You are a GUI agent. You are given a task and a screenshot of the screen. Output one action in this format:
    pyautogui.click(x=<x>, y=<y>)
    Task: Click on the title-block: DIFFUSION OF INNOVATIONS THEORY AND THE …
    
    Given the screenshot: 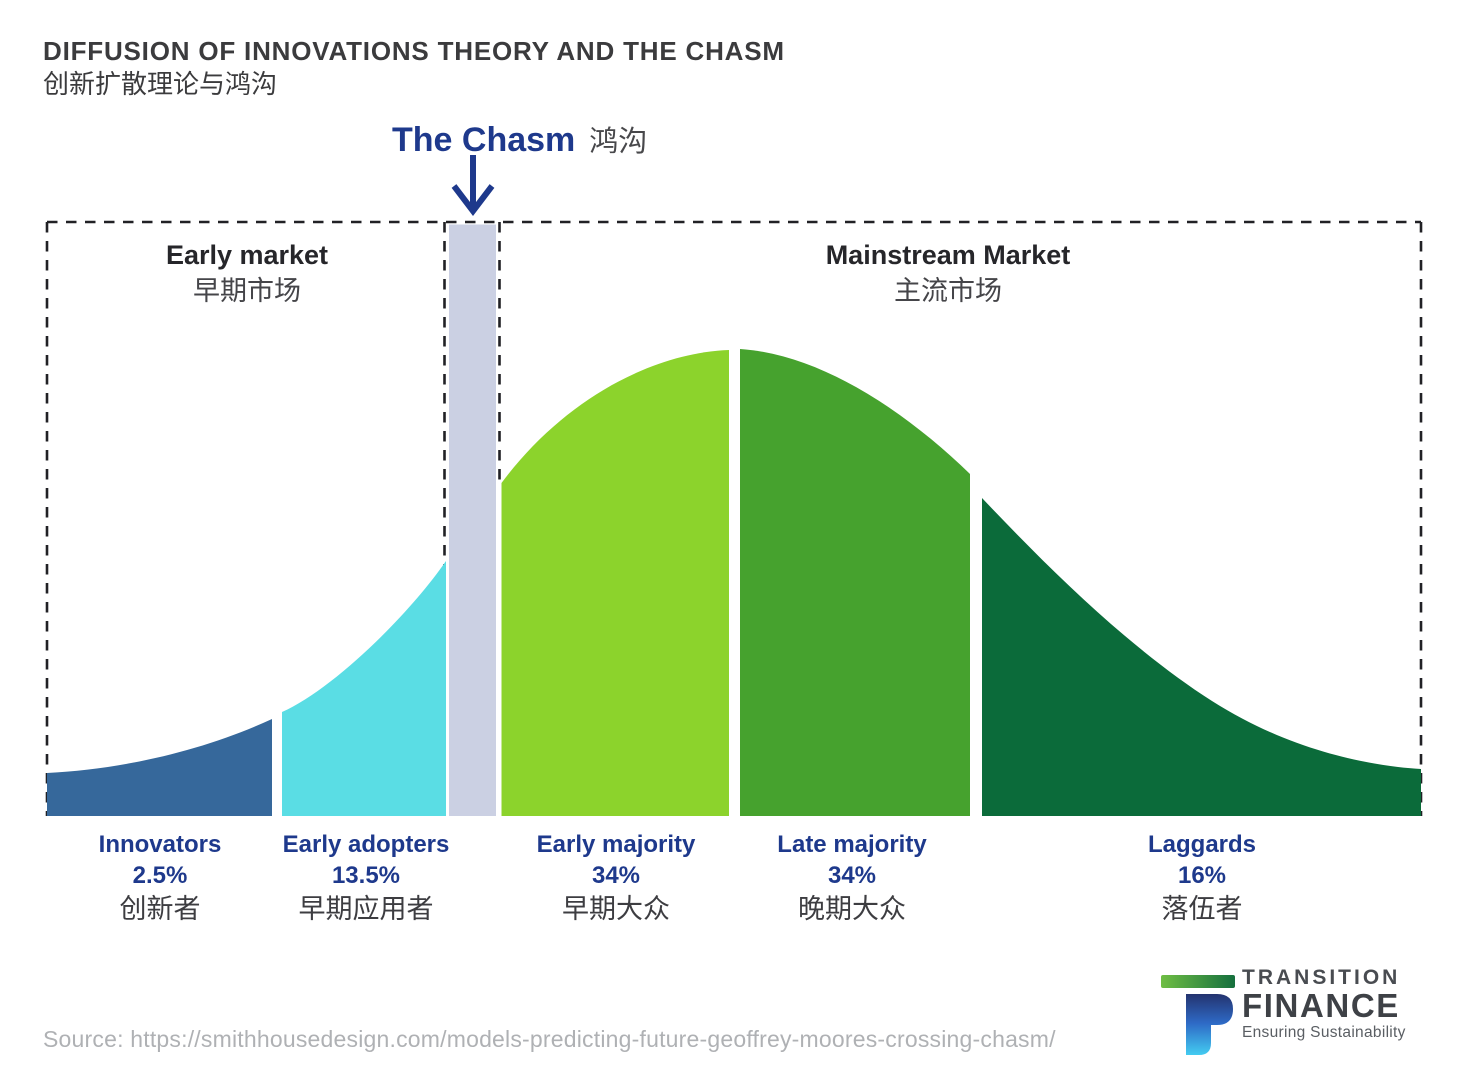 What is the action you would take?
    pyautogui.click(x=414, y=68)
    